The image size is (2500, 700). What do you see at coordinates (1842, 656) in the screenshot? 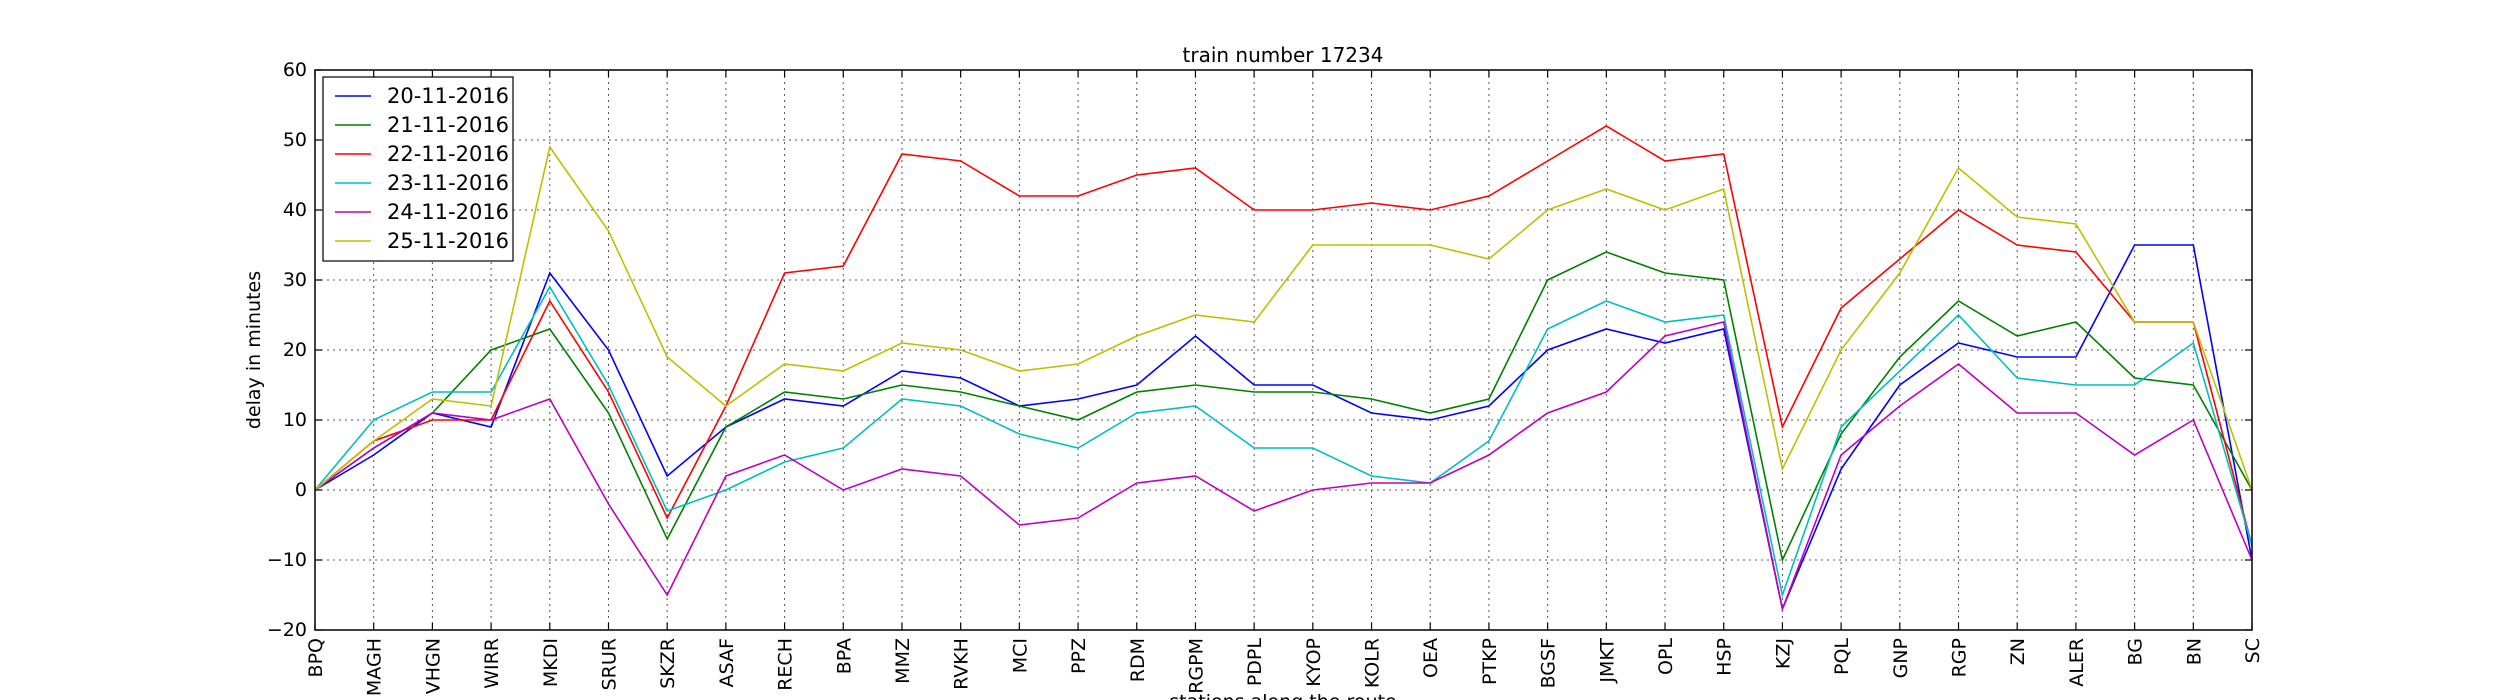
I see `x-tick-label: PQL` at bounding box center [1842, 656].